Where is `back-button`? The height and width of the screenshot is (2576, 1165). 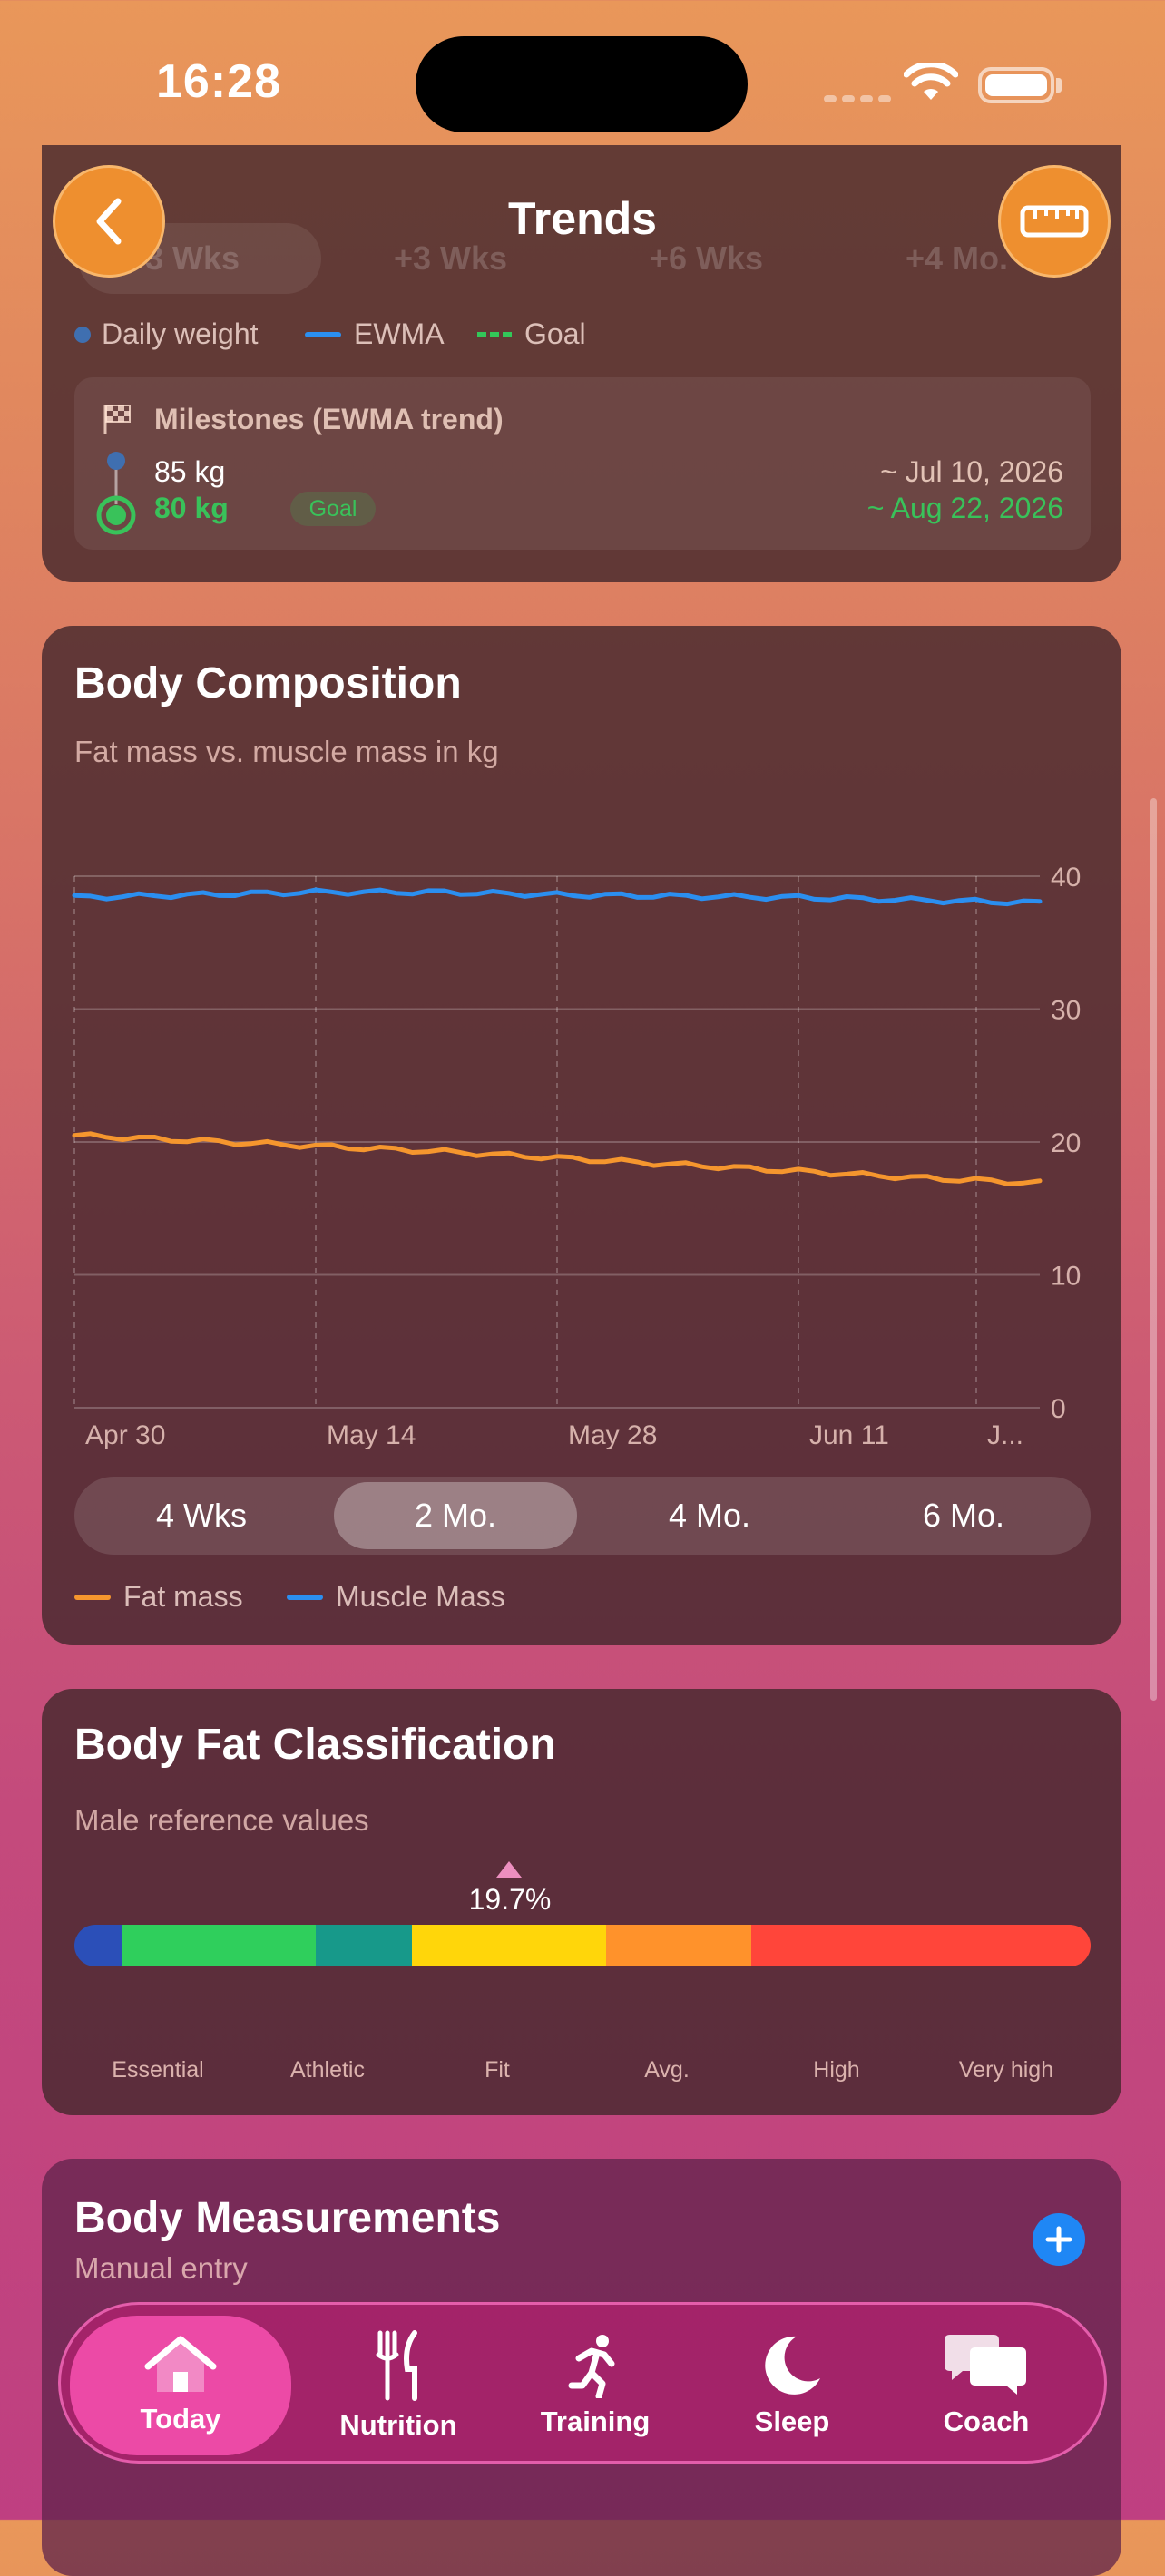 back-button is located at coordinates (109, 221).